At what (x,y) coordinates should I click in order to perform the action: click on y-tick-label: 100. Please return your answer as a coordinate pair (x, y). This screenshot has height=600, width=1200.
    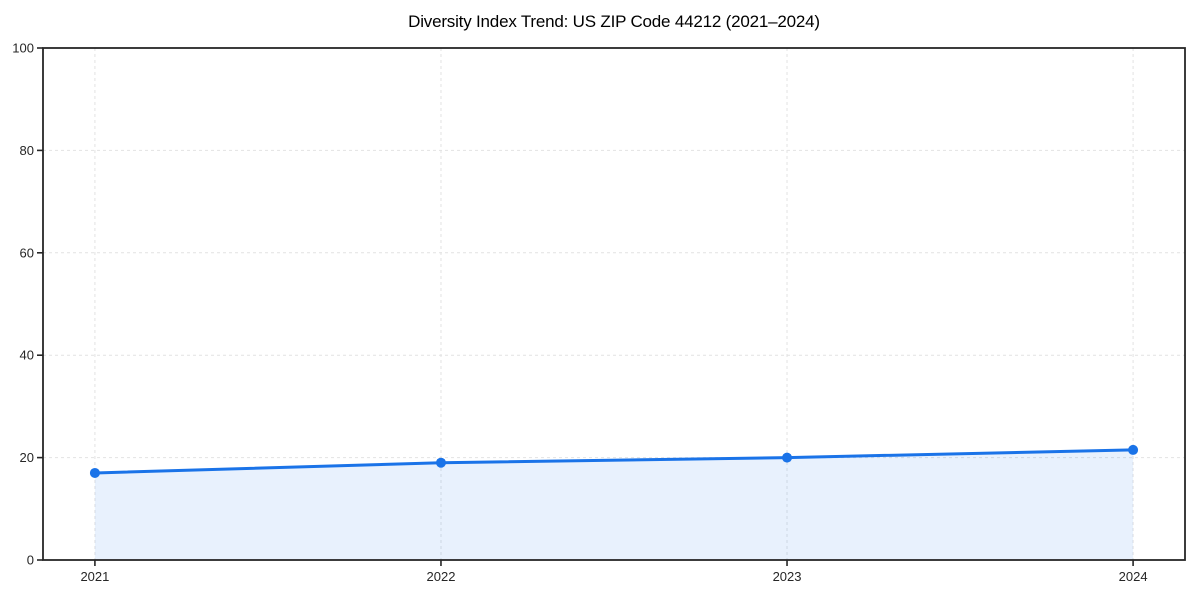
    Looking at the image, I should click on (23, 48).